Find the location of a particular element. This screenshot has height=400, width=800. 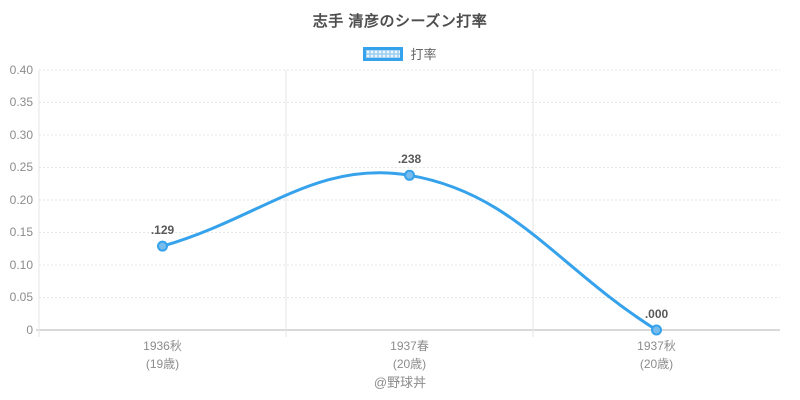

legend-swatch is located at coordinates (383, 53).